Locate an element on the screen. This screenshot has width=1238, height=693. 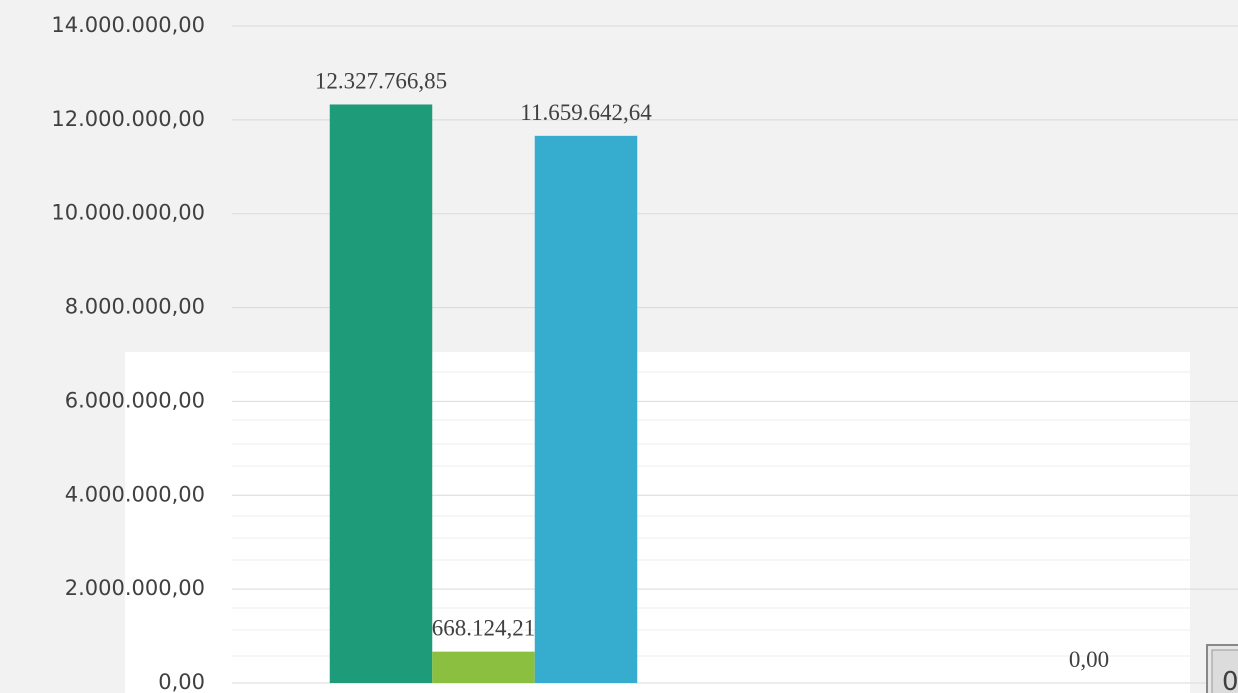
data-label: 668.124,21 is located at coordinates (484, 628).